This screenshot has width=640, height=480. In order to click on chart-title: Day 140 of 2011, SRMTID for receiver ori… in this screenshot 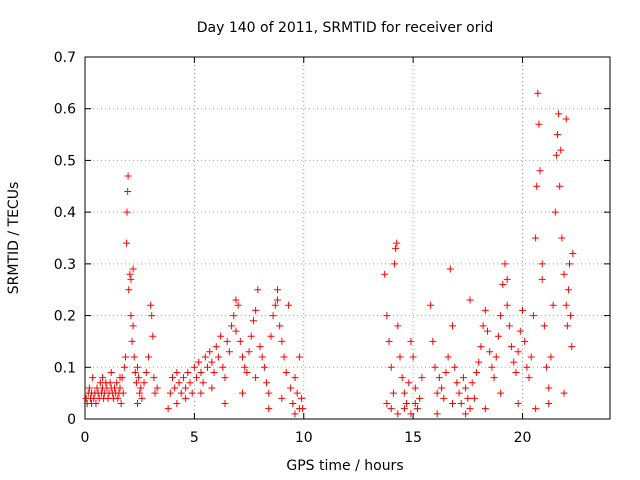, I will do `click(345, 28)`.